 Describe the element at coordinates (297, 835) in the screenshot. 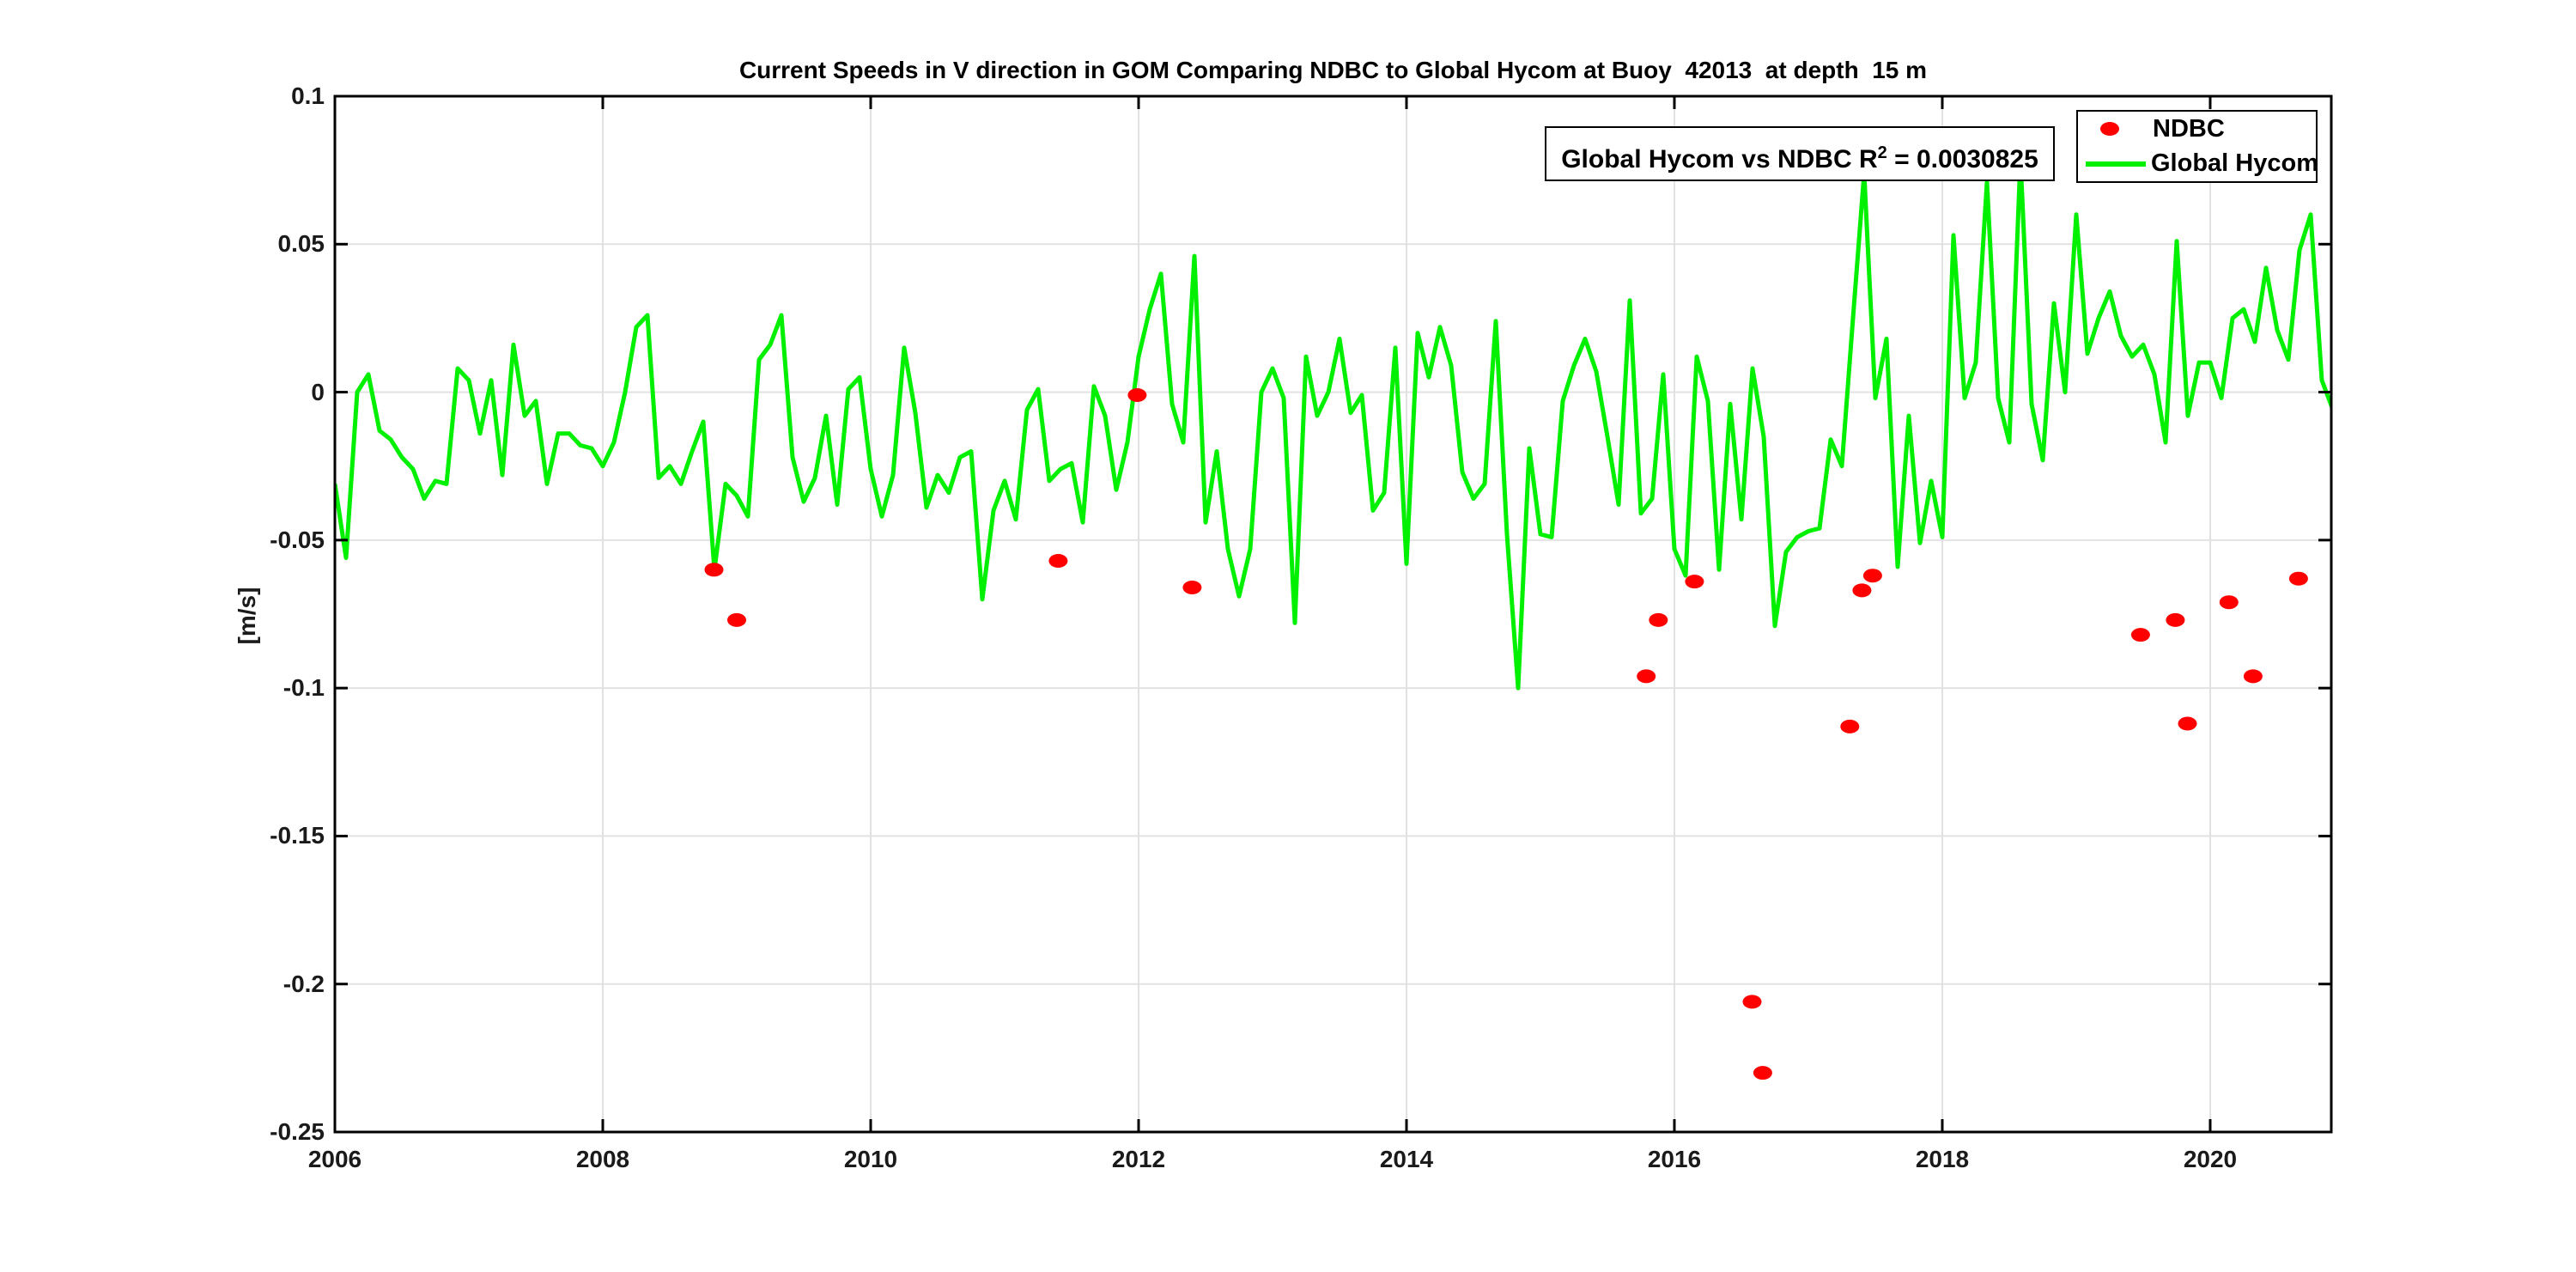

I see `y-tick-label: -0.15` at that location.